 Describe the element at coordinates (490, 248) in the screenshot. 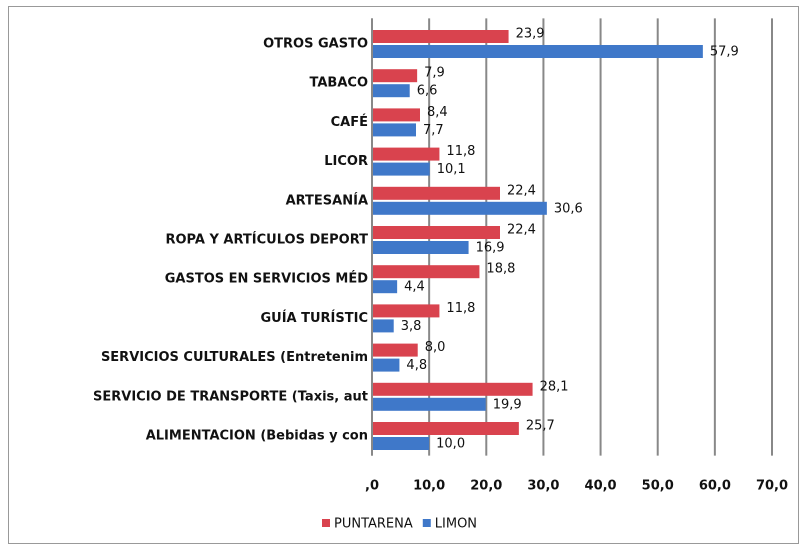

I see `value-label: 16,9` at that location.